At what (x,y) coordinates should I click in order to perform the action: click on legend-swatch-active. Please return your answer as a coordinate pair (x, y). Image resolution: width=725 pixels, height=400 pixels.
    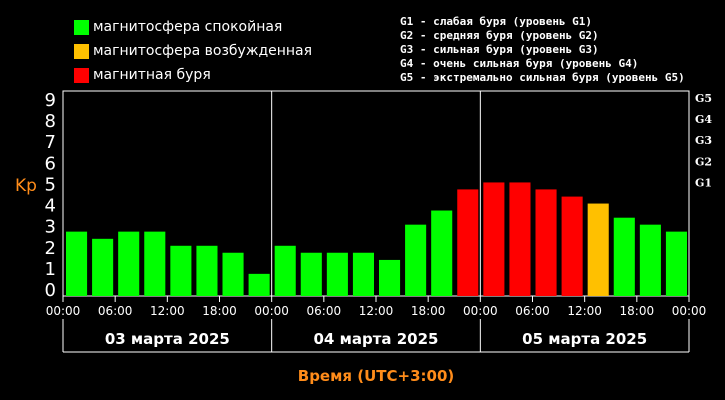
    Looking at the image, I should click on (81, 51).